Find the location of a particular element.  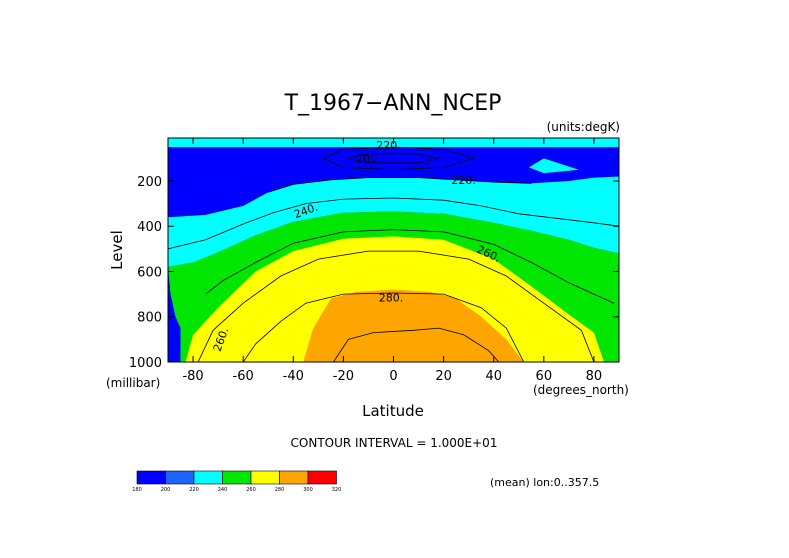

y-tick-label: 200 is located at coordinates (149, 182).